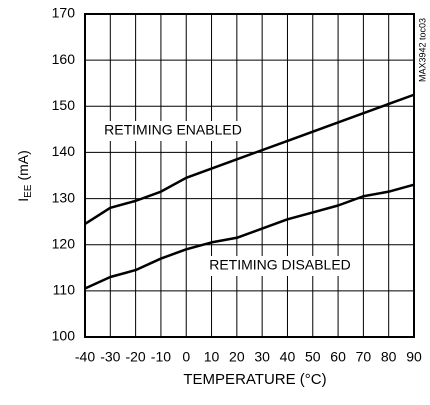  Describe the element at coordinates (414, 357) in the screenshot. I see `x-tick-label: 90` at that location.